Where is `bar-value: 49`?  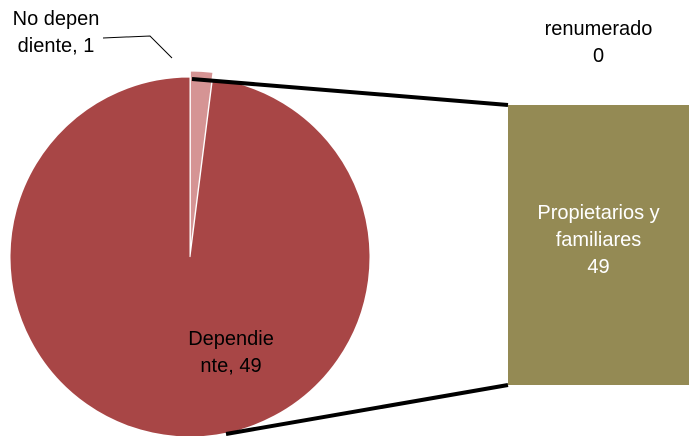
bar-value: 49 is located at coordinates (598, 267).